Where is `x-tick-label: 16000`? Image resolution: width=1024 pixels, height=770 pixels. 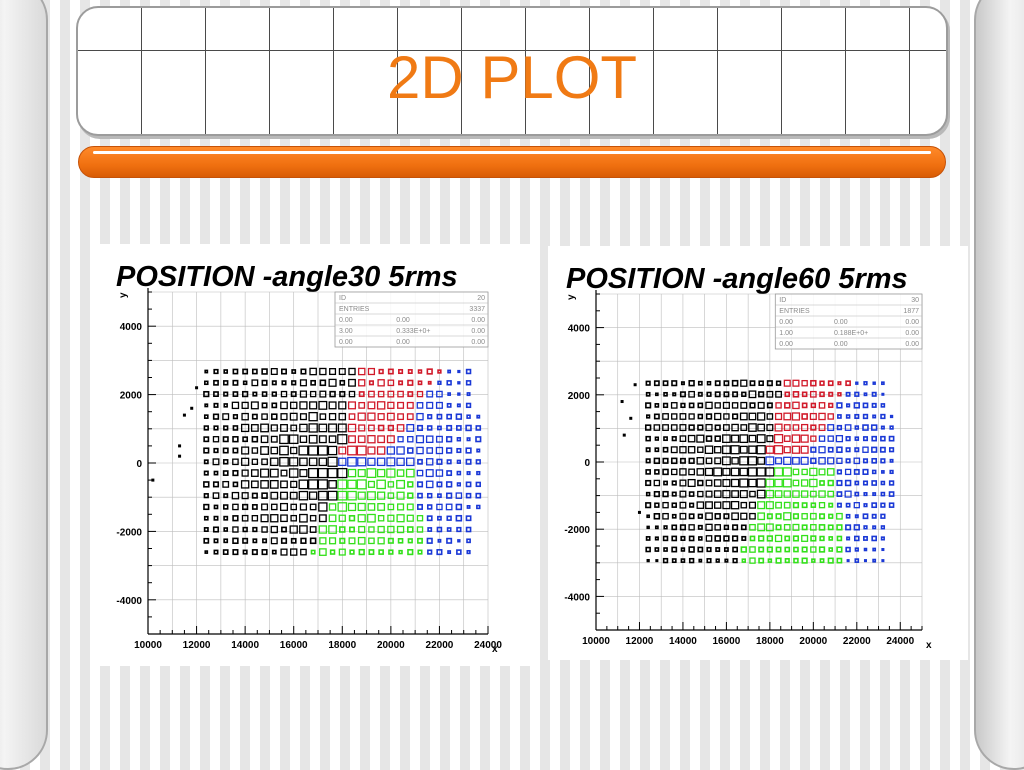
x-tick-label: 16000 is located at coordinates (294, 645).